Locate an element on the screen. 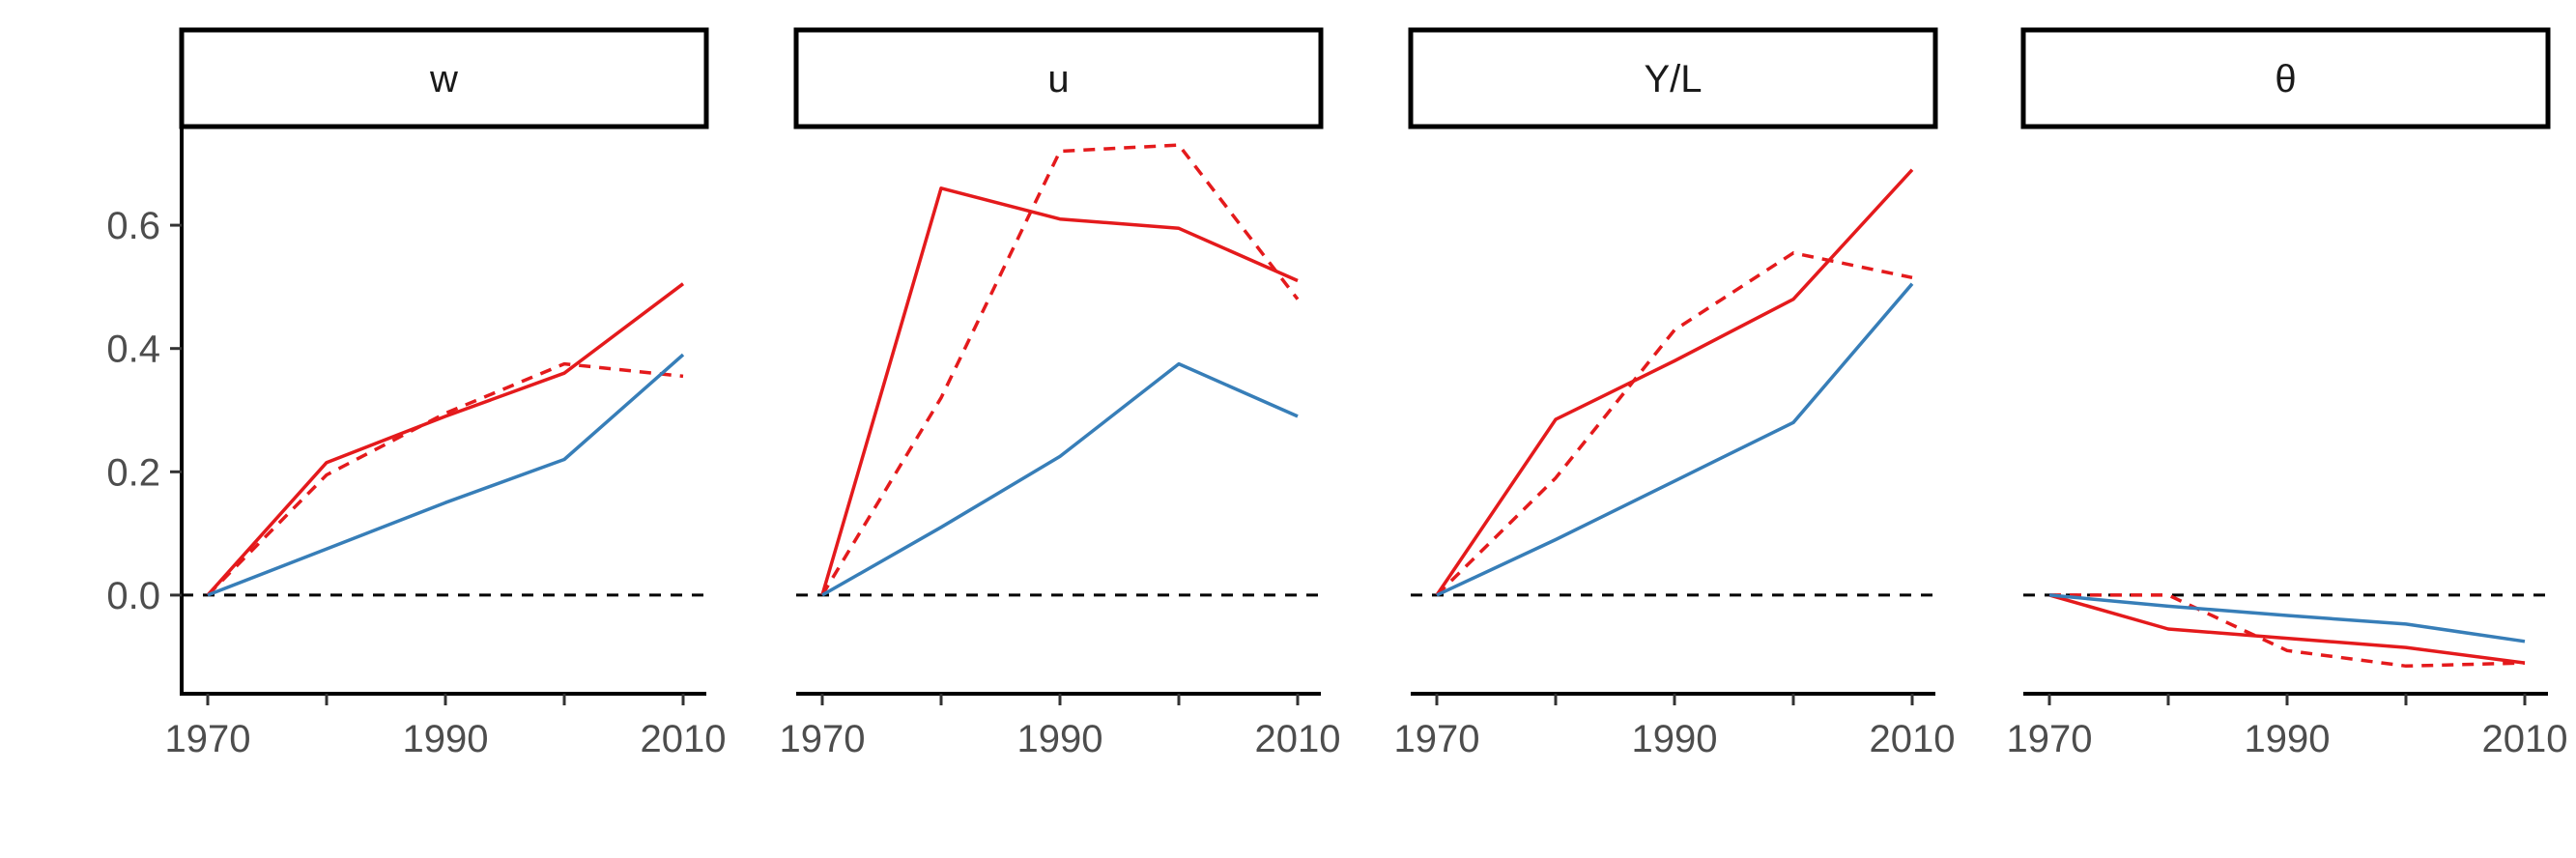  facet-title: u is located at coordinates (1058, 79).